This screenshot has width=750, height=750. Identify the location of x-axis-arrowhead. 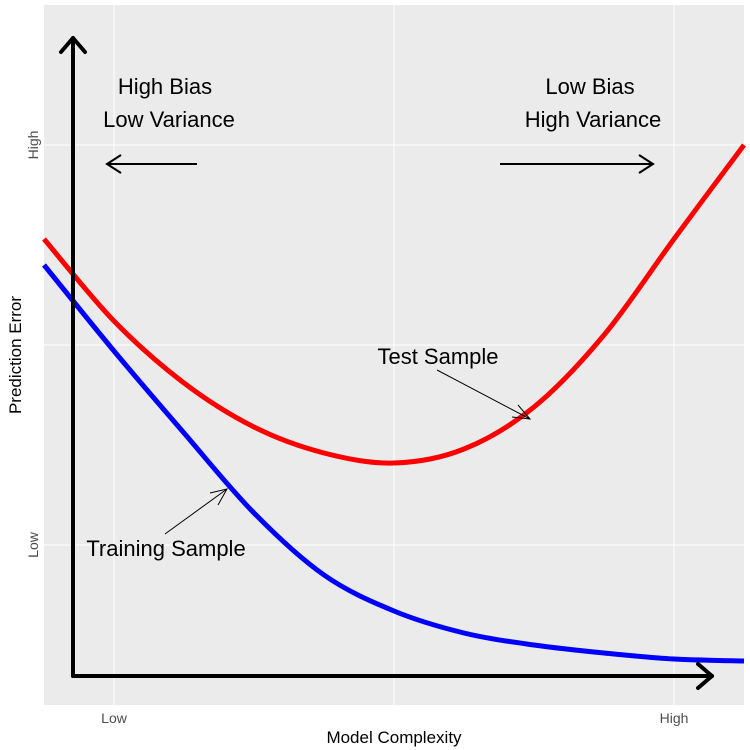
(705, 676).